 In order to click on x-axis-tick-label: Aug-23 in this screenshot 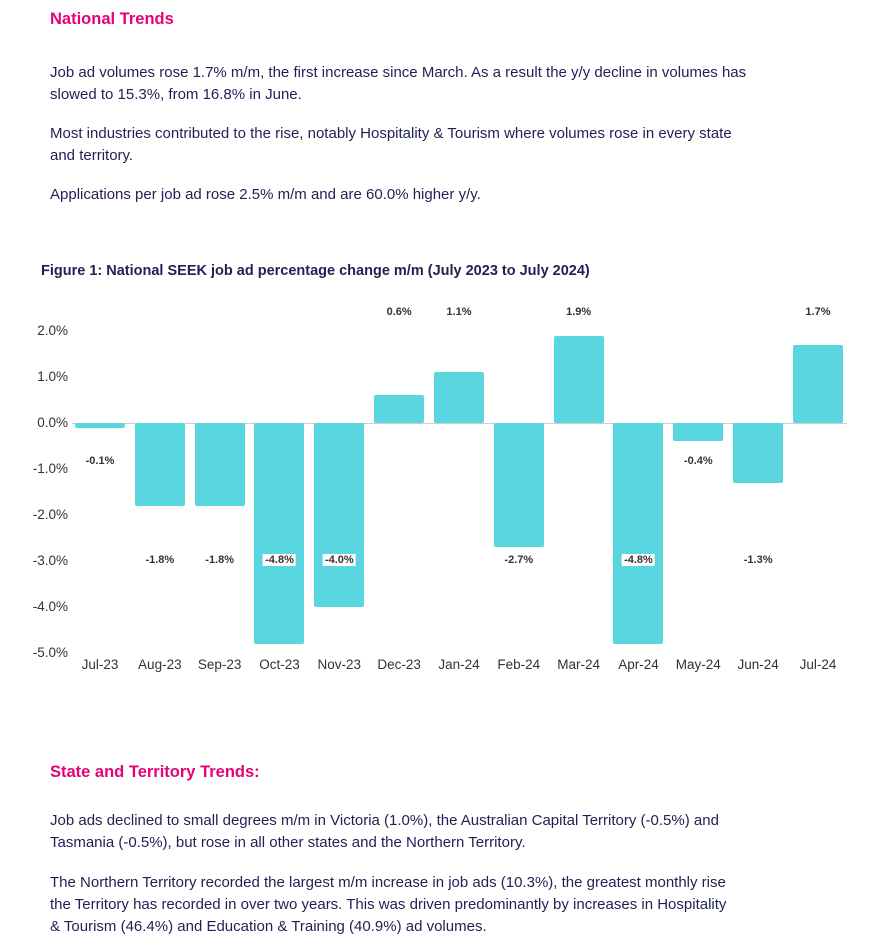, I will do `click(160, 664)`.